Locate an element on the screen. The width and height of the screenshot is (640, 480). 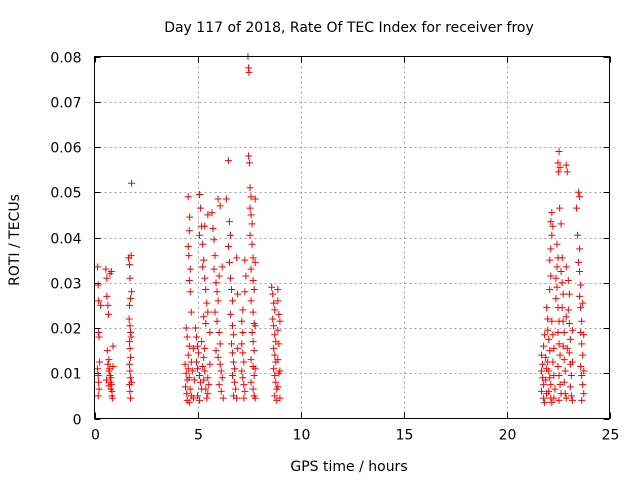
y-tick-label: 0.06 is located at coordinates (65, 149).